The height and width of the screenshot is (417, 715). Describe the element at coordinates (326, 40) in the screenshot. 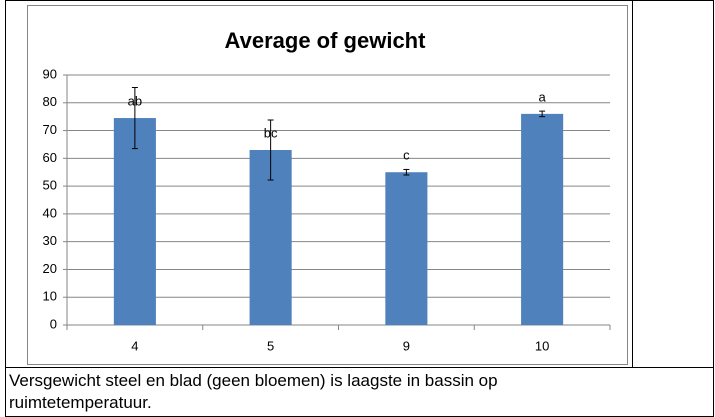

I see `chart-title: Average of gewicht` at that location.